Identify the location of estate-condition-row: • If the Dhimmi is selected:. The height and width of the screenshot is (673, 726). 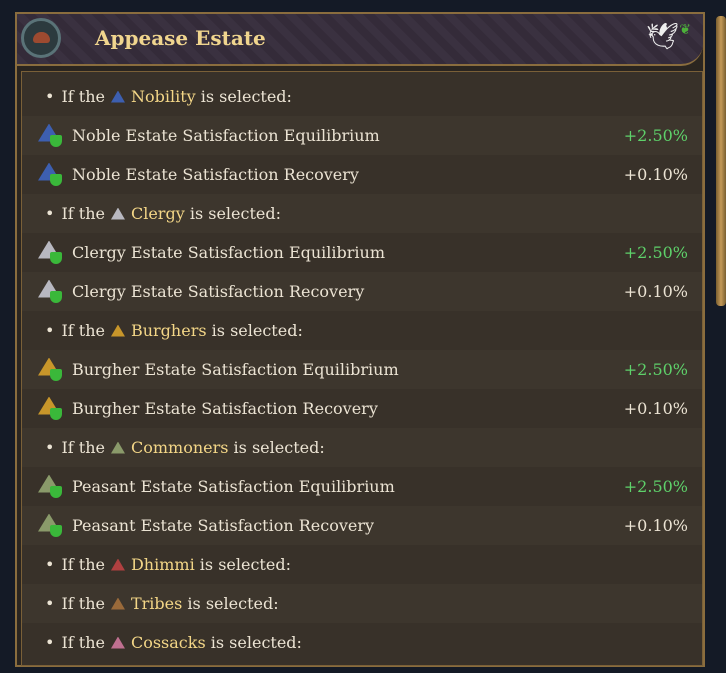
(362, 564).